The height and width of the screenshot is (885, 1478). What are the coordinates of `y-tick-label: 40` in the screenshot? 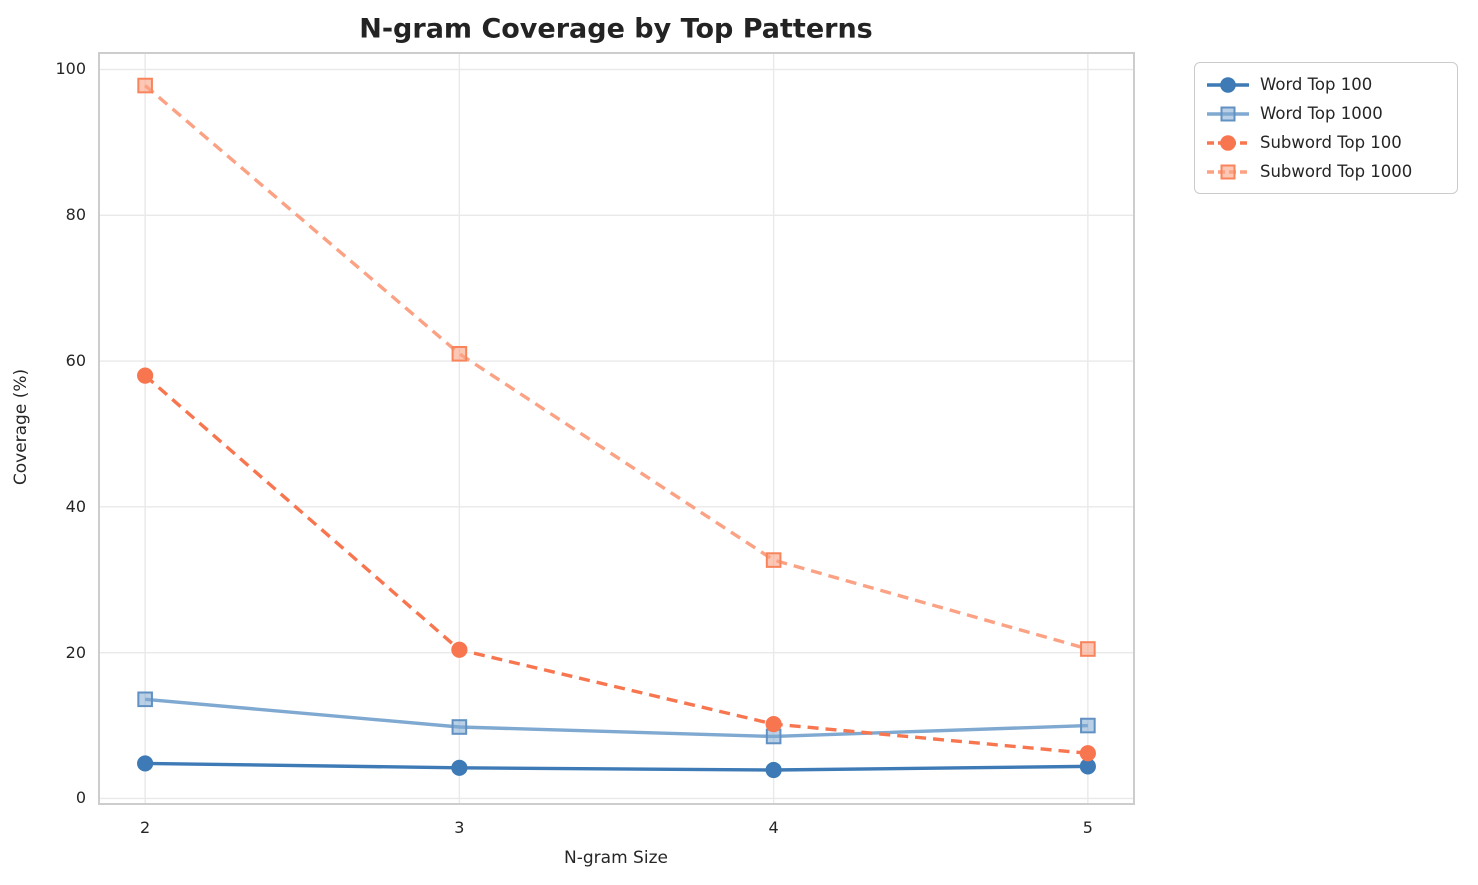 It's located at (75, 506).